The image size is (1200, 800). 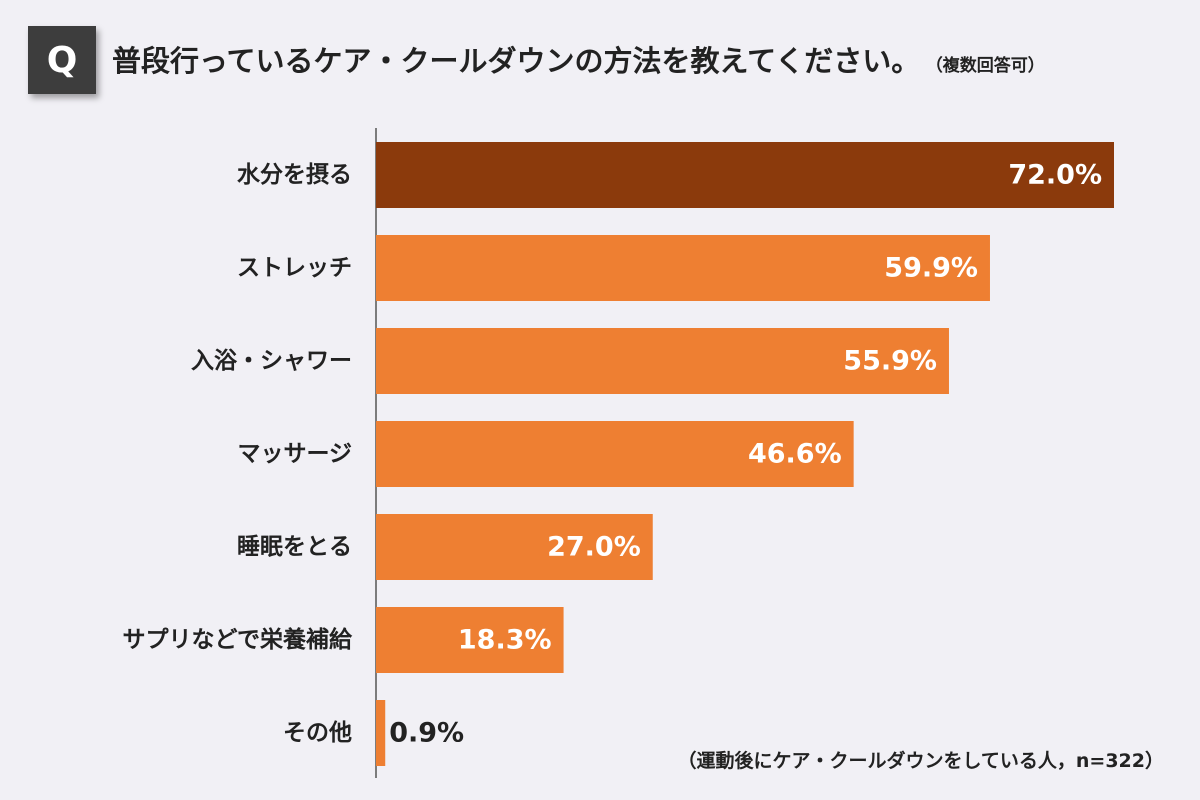 What do you see at coordinates (62, 60) in the screenshot?
I see `question-badge: Q` at bounding box center [62, 60].